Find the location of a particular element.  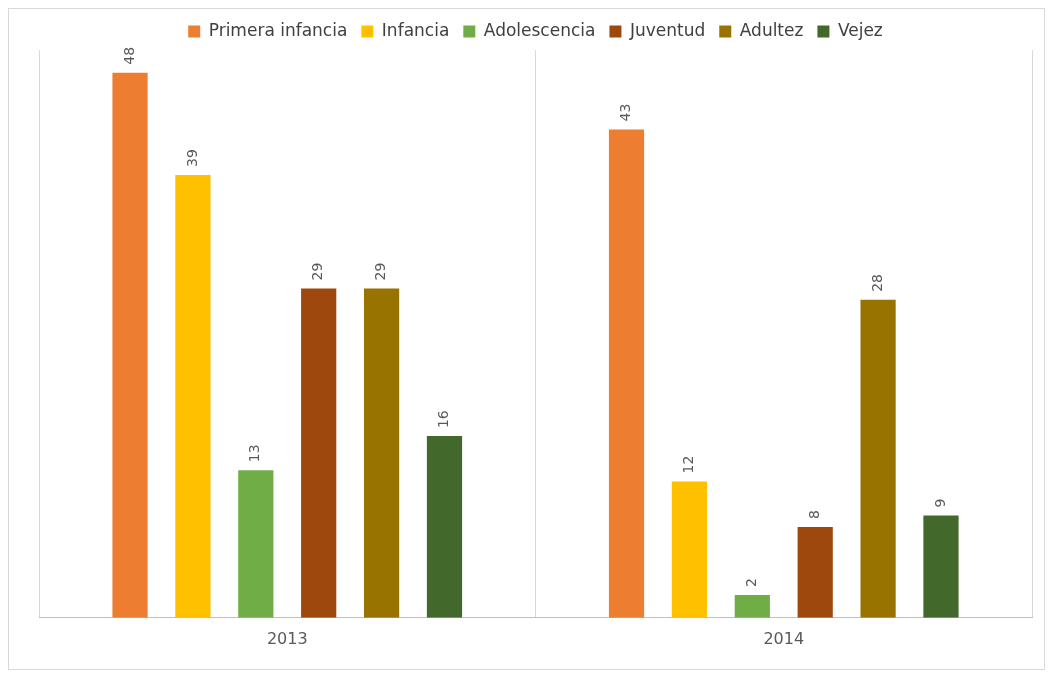

data-label: 48 is located at coordinates (128, 55).